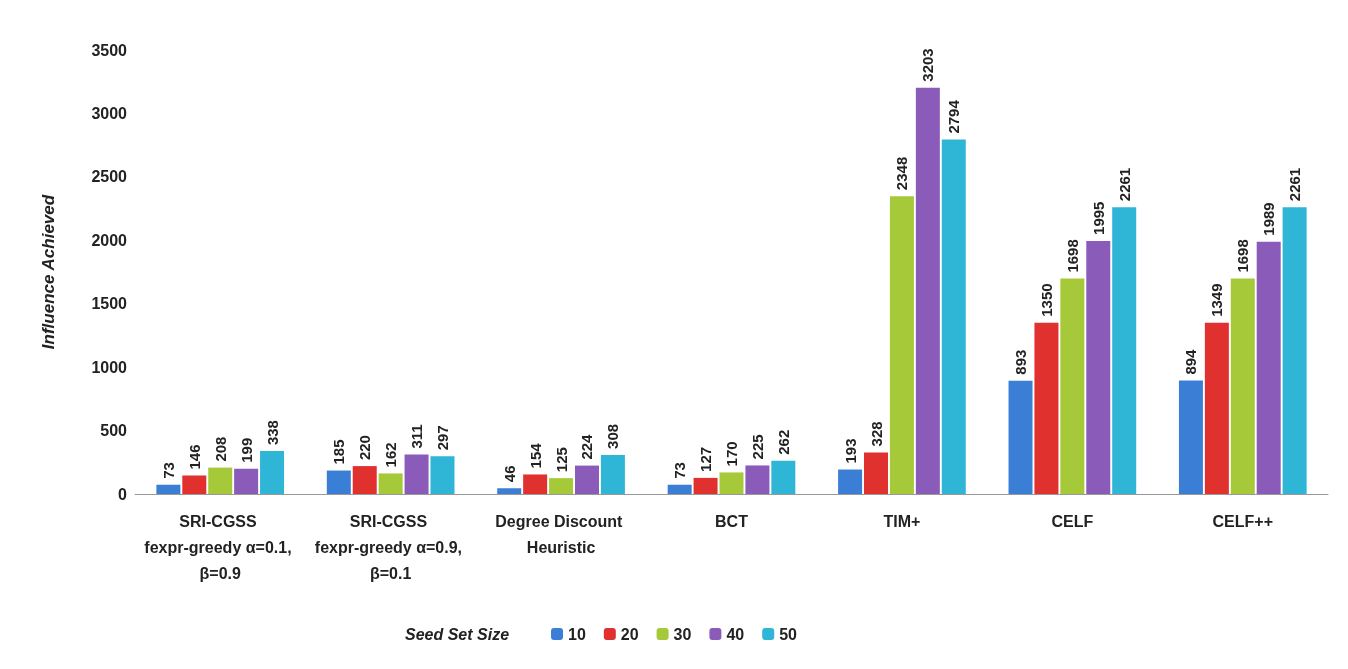  Describe the element at coordinates (613, 436) in the screenshot. I see `data-label: 308` at that location.